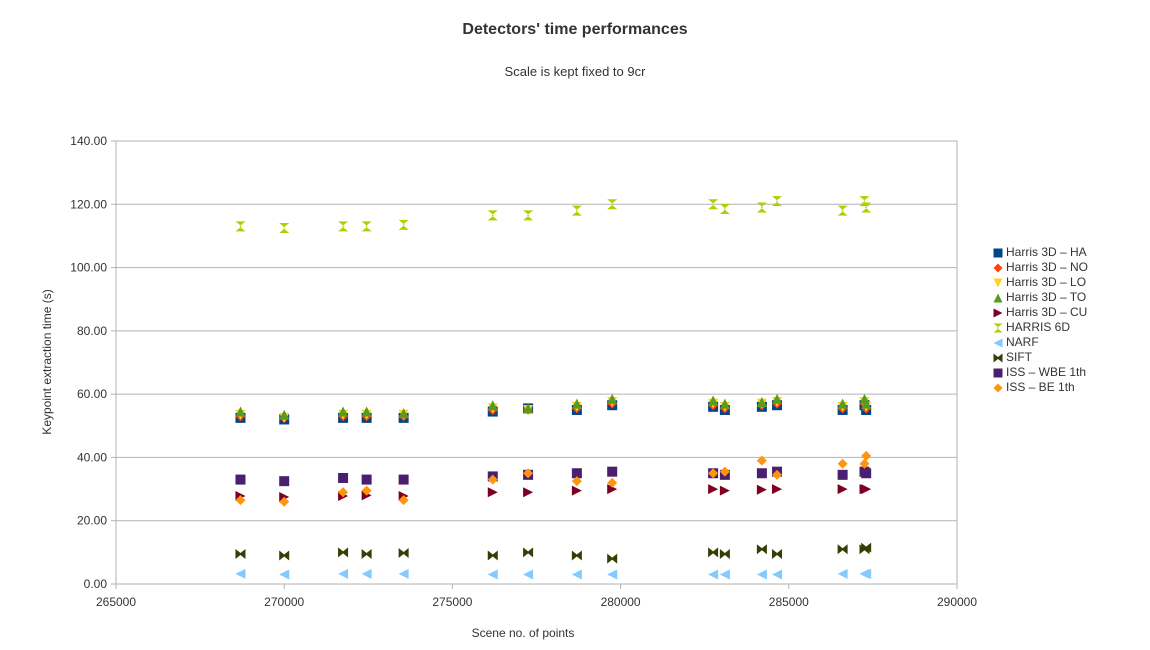  I want to click on legend-item: ISS – WBE 1th, so click(1040, 372).